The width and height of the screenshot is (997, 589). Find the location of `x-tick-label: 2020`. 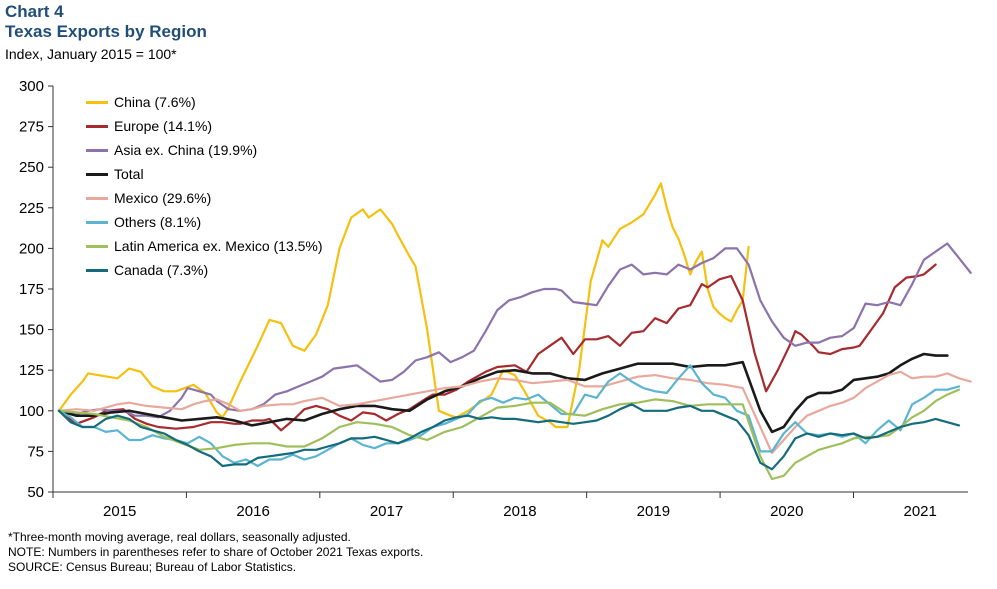

x-tick-label: 2020 is located at coordinates (786, 511).